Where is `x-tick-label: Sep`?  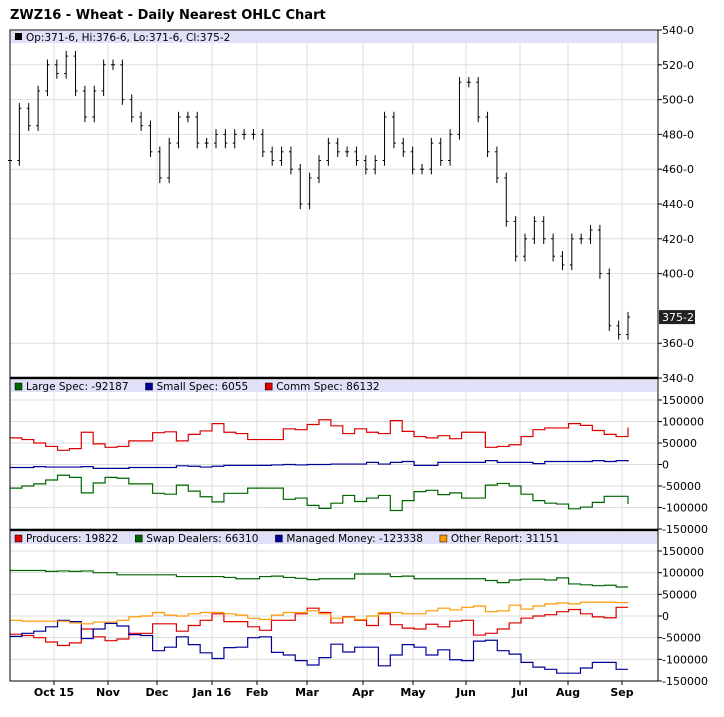
x-tick-label: Sep is located at coordinates (621, 692).